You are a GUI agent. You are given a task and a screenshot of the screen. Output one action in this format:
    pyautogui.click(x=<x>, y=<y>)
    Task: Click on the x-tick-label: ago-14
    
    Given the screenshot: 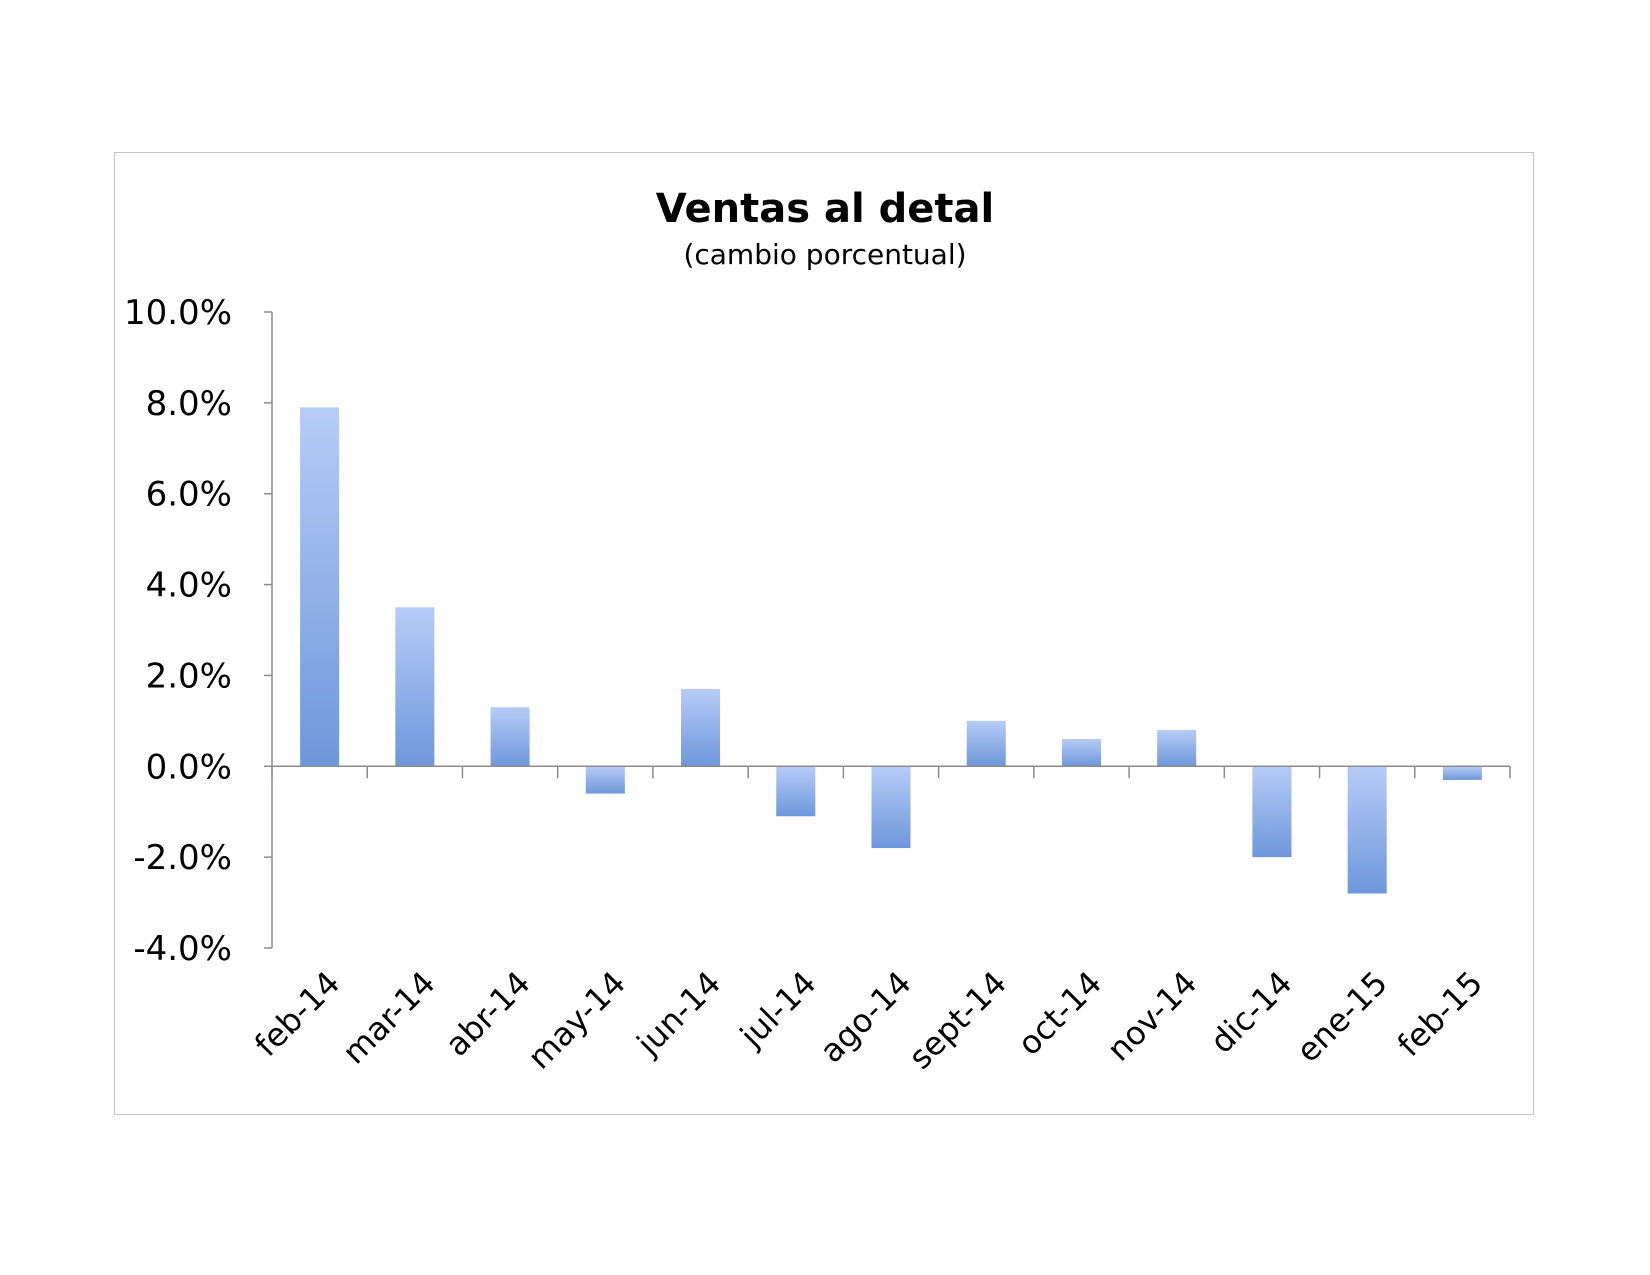 What is the action you would take?
    pyautogui.click(x=865, y=1017)
    